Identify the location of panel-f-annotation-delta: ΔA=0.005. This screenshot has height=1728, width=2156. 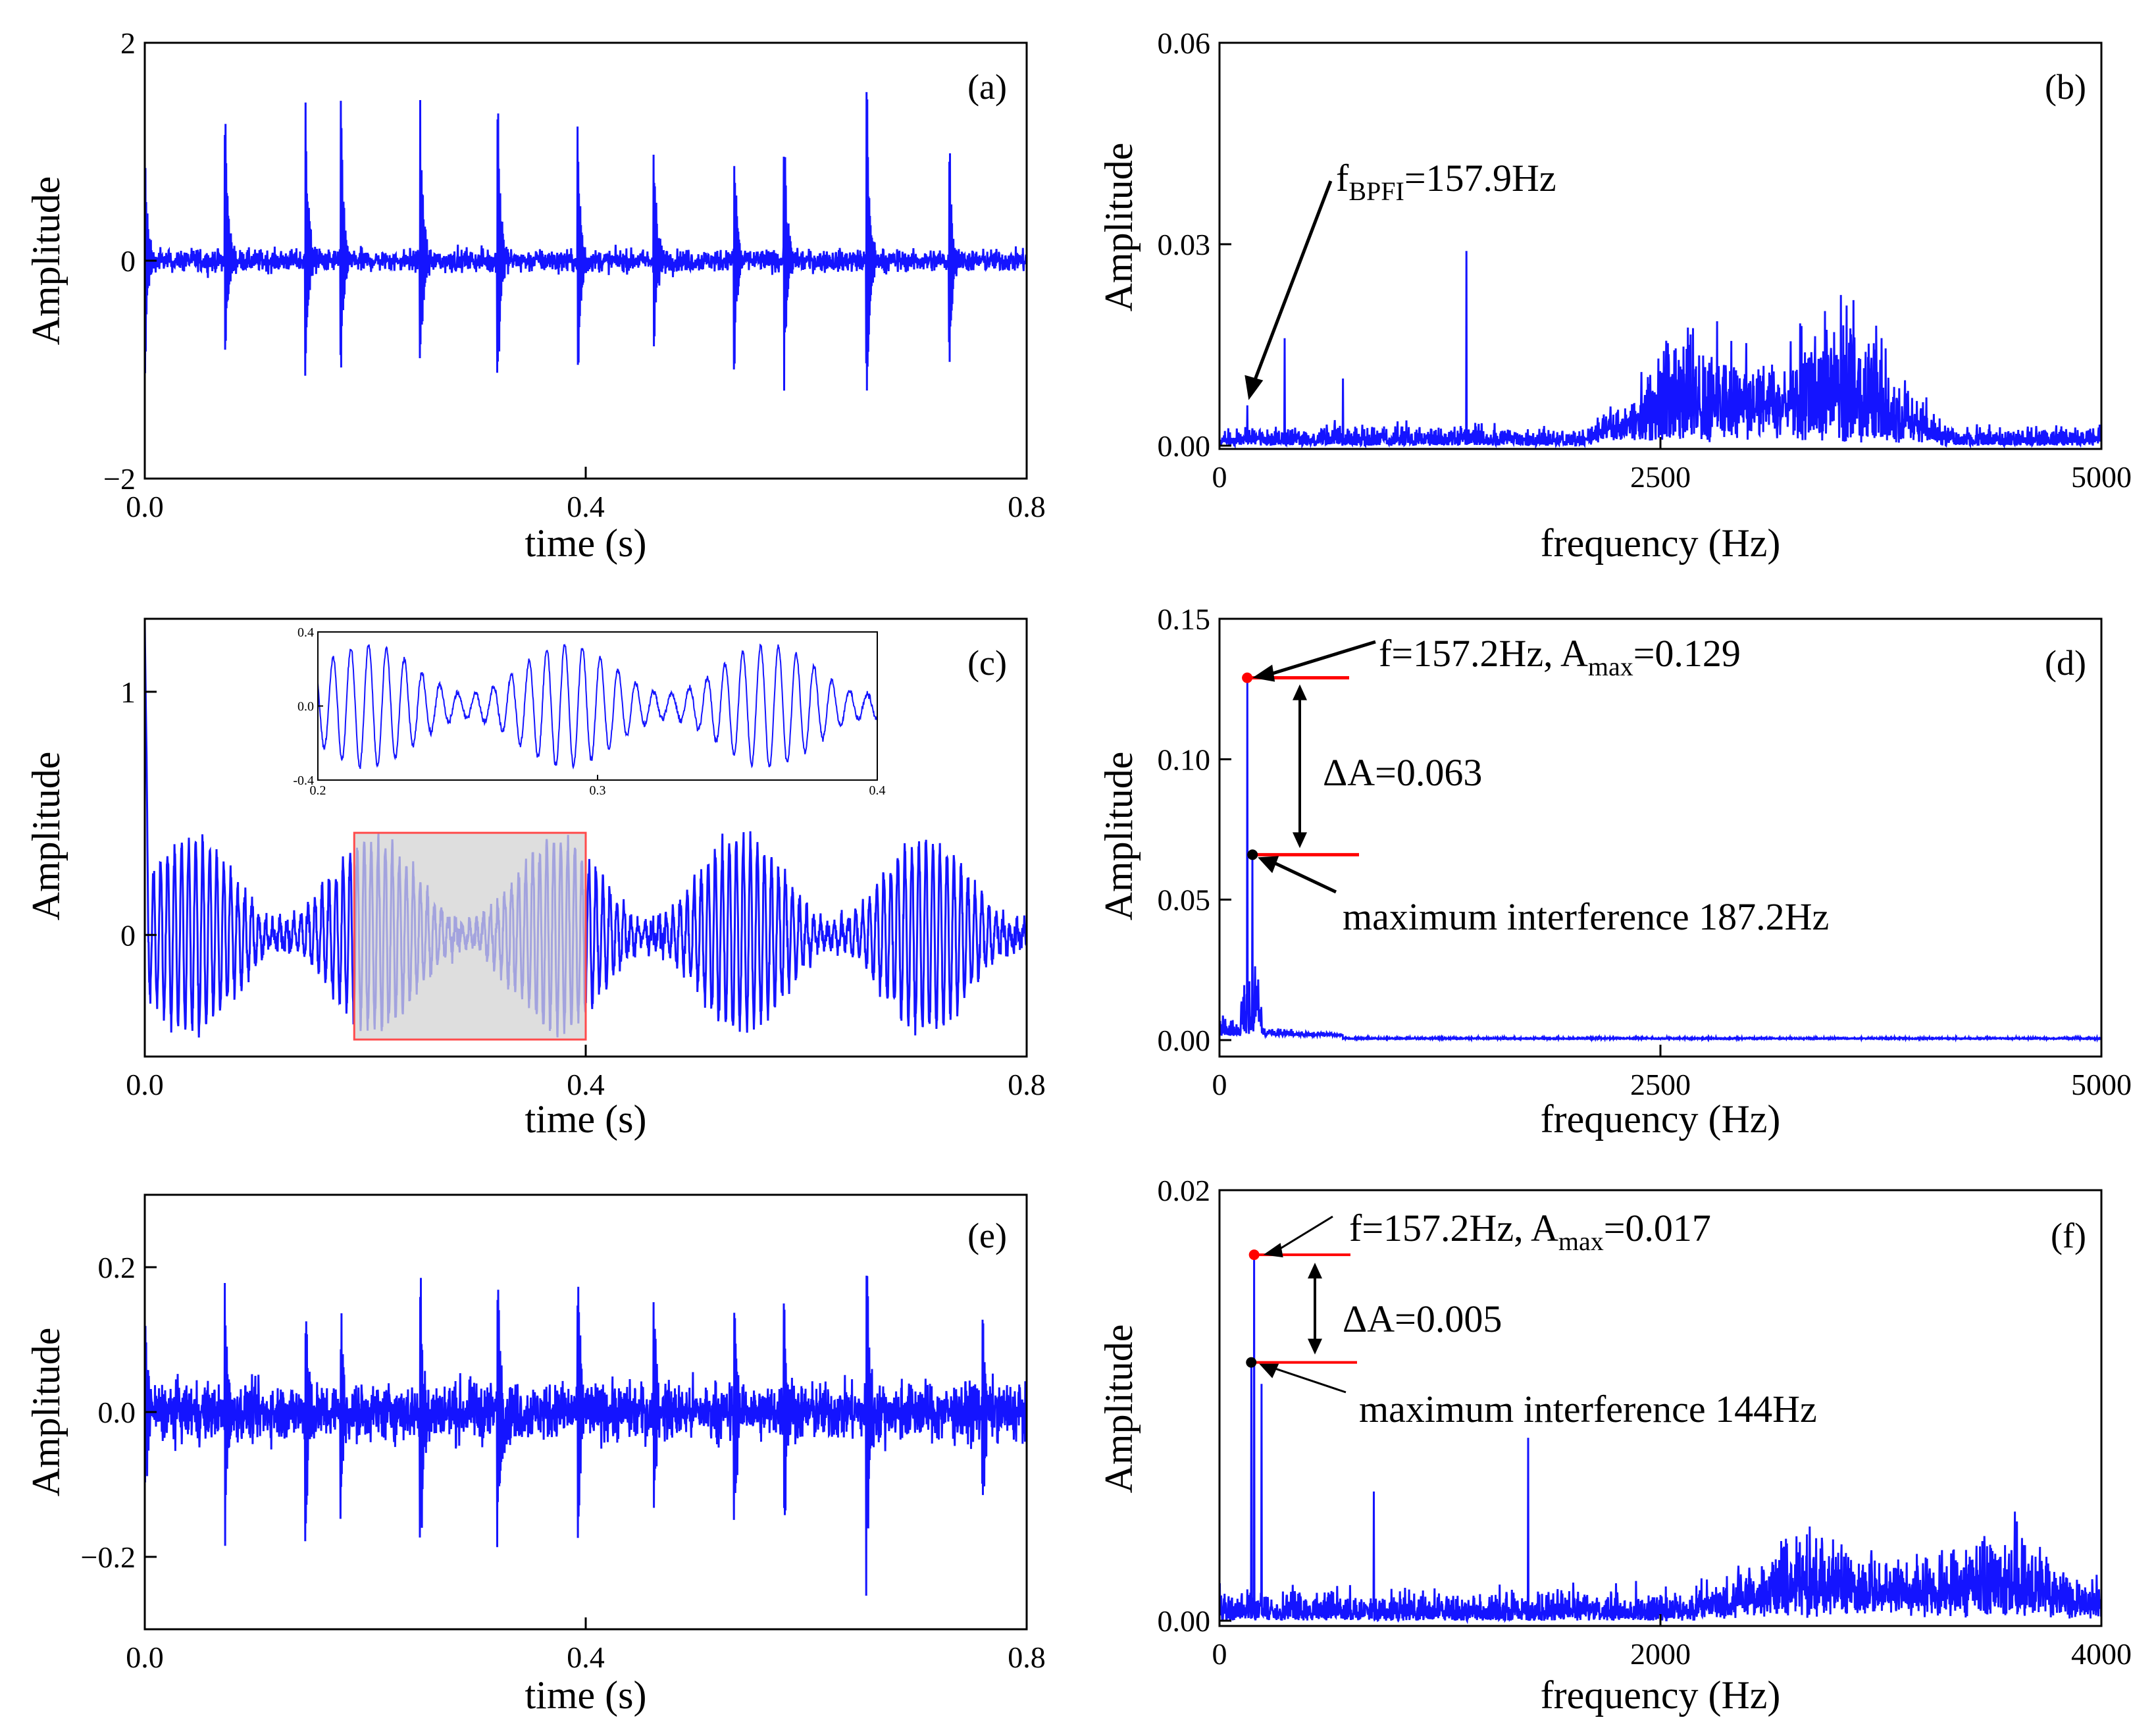
(1422, 1318).